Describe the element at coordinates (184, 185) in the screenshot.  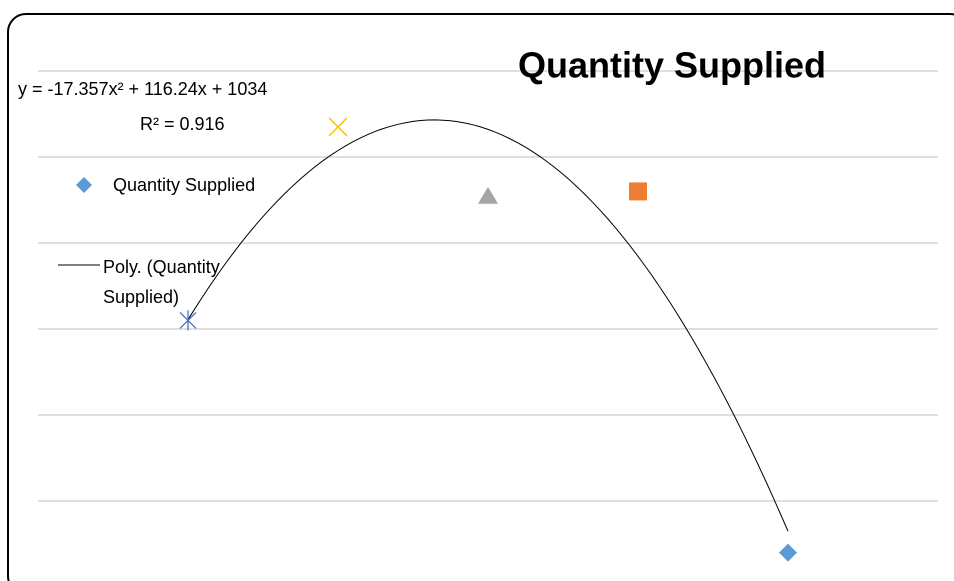
I see `legend-label: Quantity Supplied` at that location.